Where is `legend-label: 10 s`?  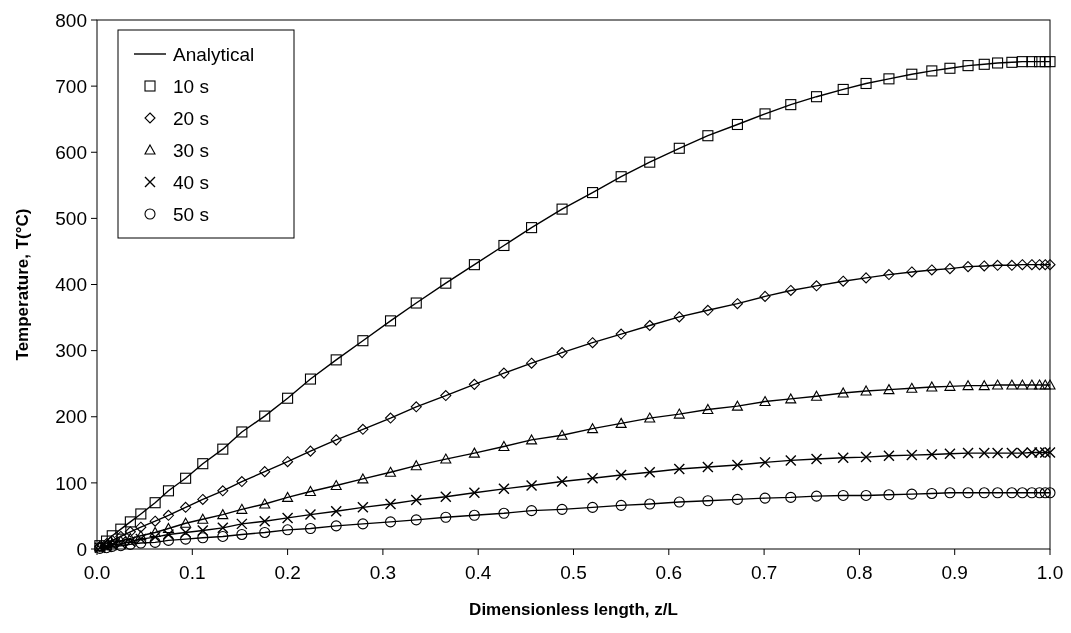
legend-label: 10 s is located at coordinates (191, 86).